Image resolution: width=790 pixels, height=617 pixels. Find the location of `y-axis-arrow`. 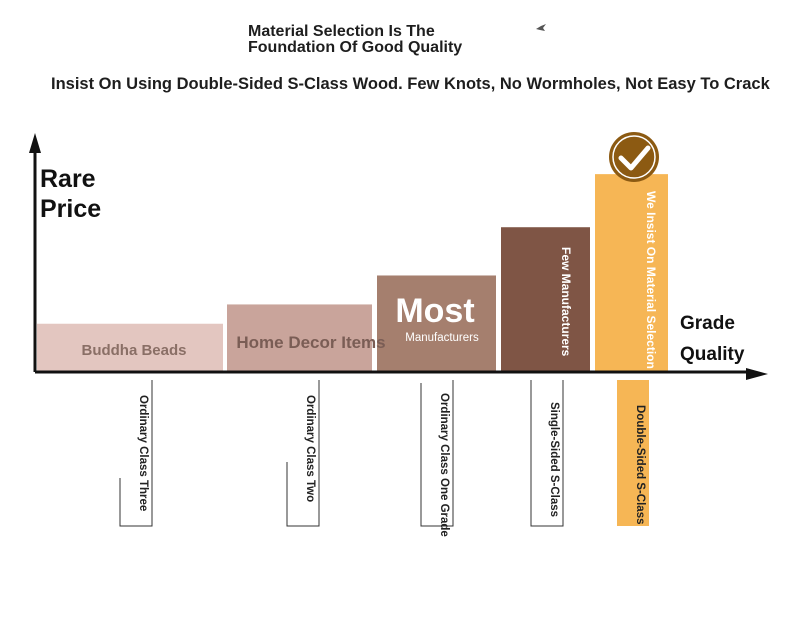

y-axis-arrow is located at coordinates (35, 143).